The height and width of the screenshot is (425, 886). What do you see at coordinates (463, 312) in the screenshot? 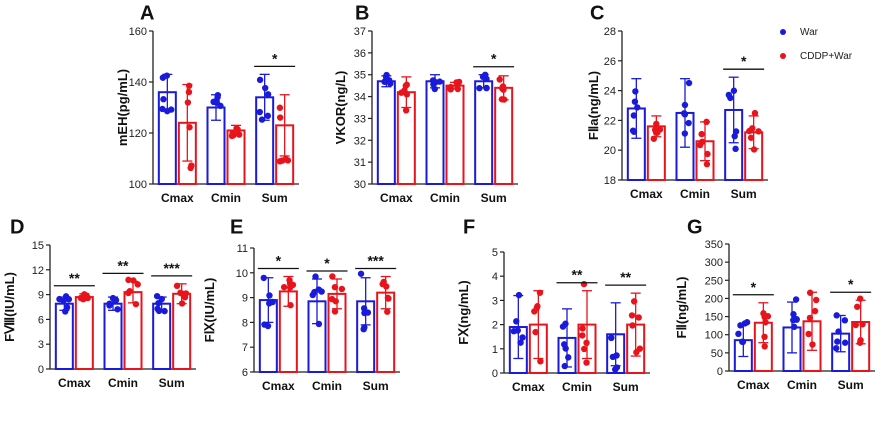
I see `y-axis-label: FⅩ(ng/mL)` at bounding box center [463, 312].